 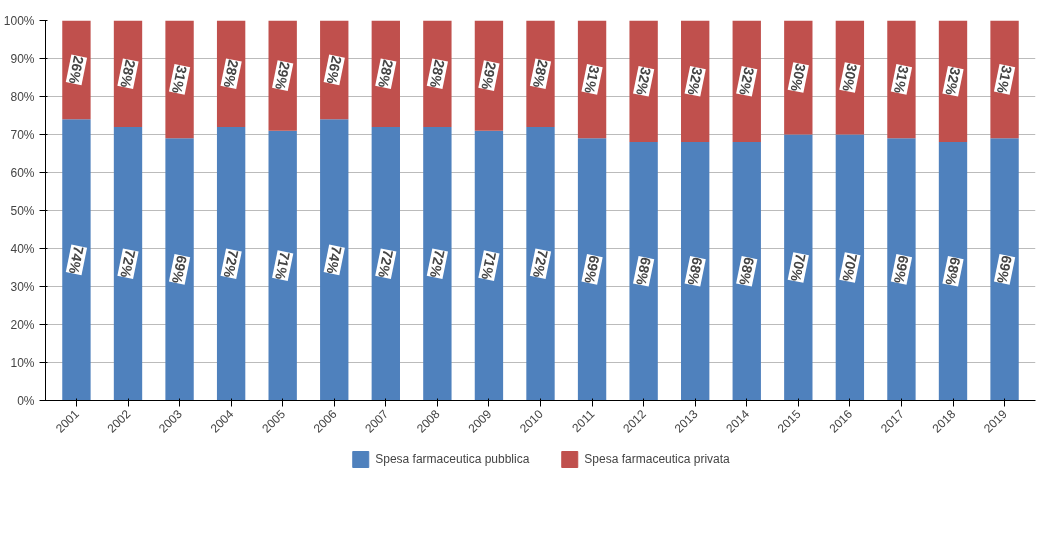 I want to click on legend-label: Spesa farmaceutica pubblica, so click(x=452, y=459).